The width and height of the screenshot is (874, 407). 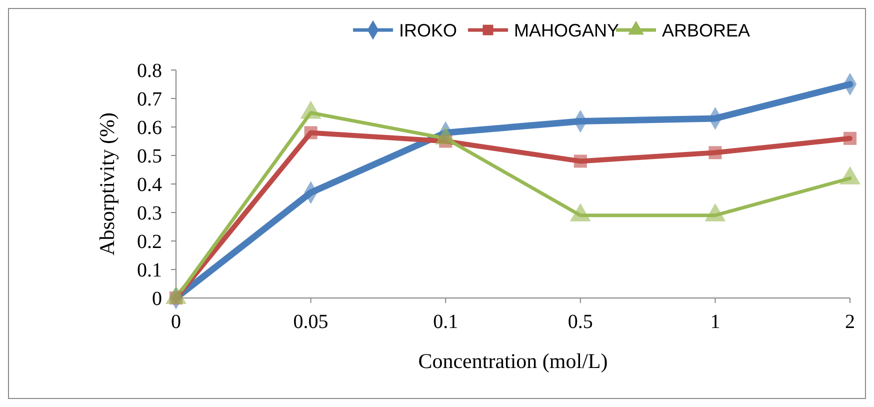 I want to click on y-axis-title: Absorptivity (%), so click(x=107, y=184).